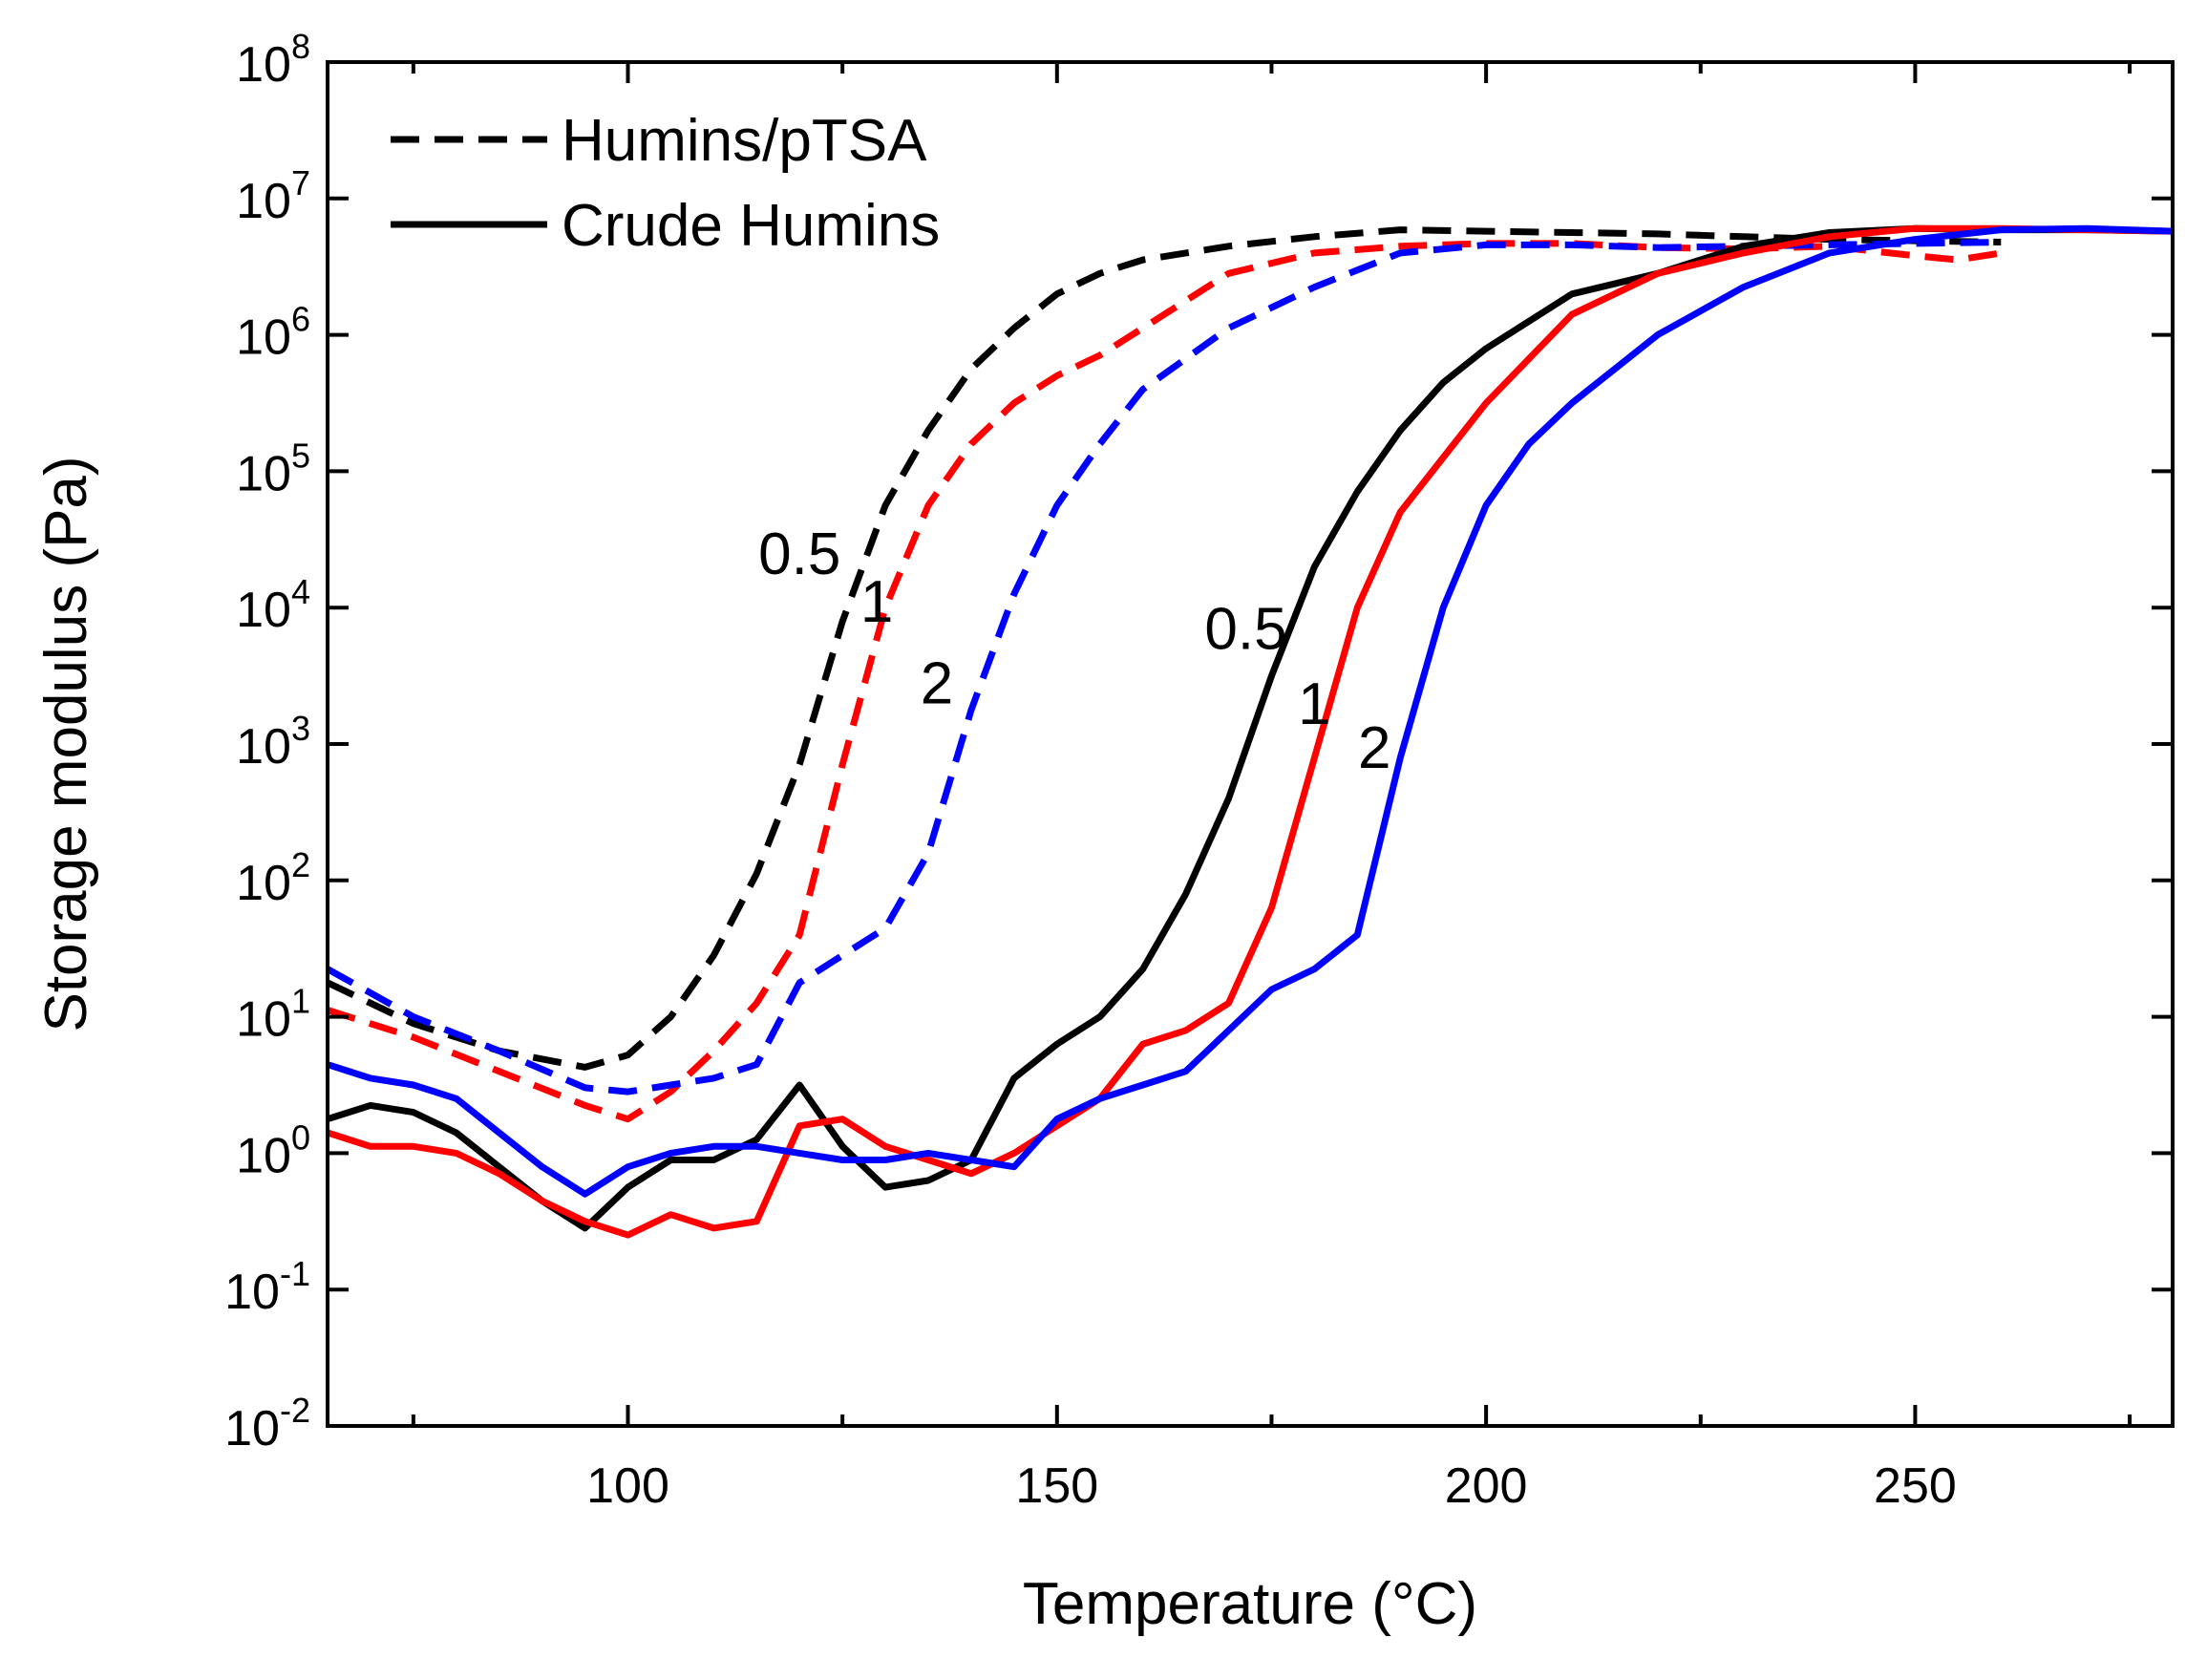  What do you see at coordinates (273, 605) in the screenshot?
I see `y-tick-label: 10⁴` at bounding box center [273, 605].